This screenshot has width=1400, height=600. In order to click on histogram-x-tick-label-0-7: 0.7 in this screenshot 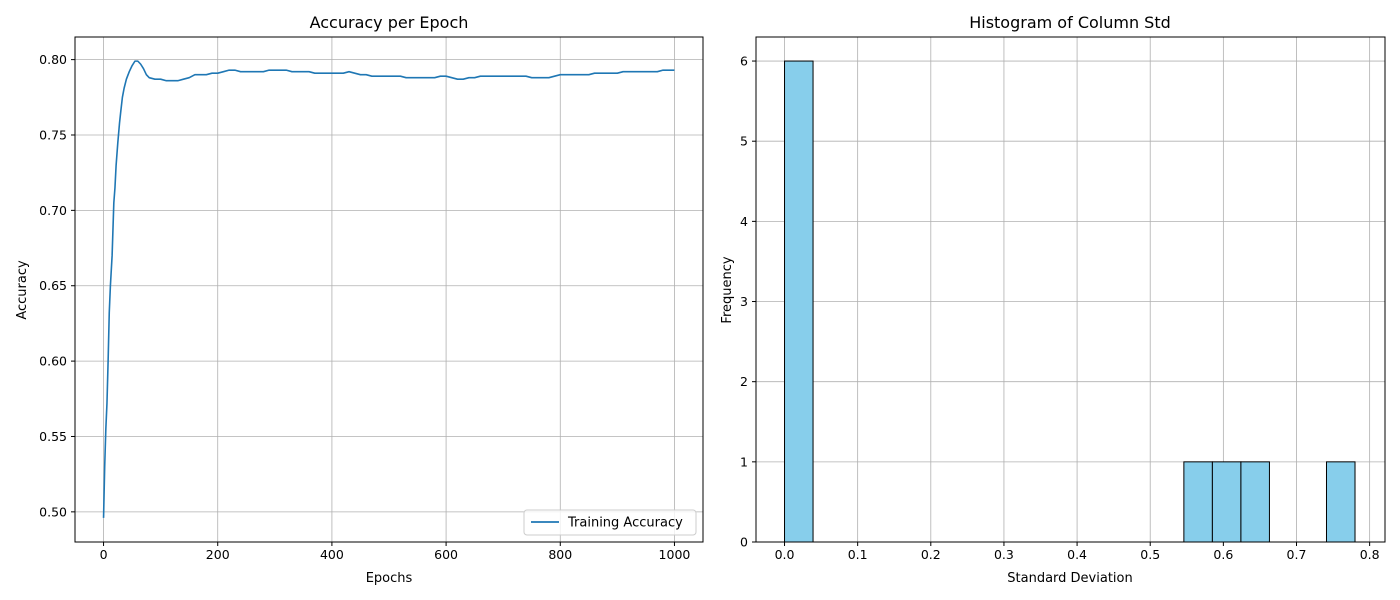, I will do `click(1297, 554)`.